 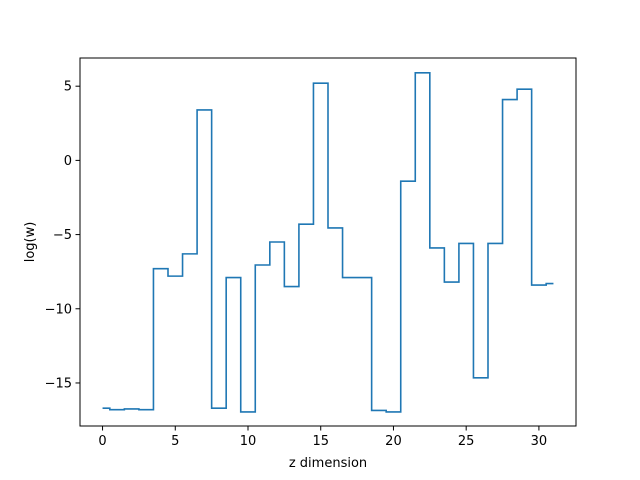 I want to click on x-tick-label: 15, so click(x=320, y=441).